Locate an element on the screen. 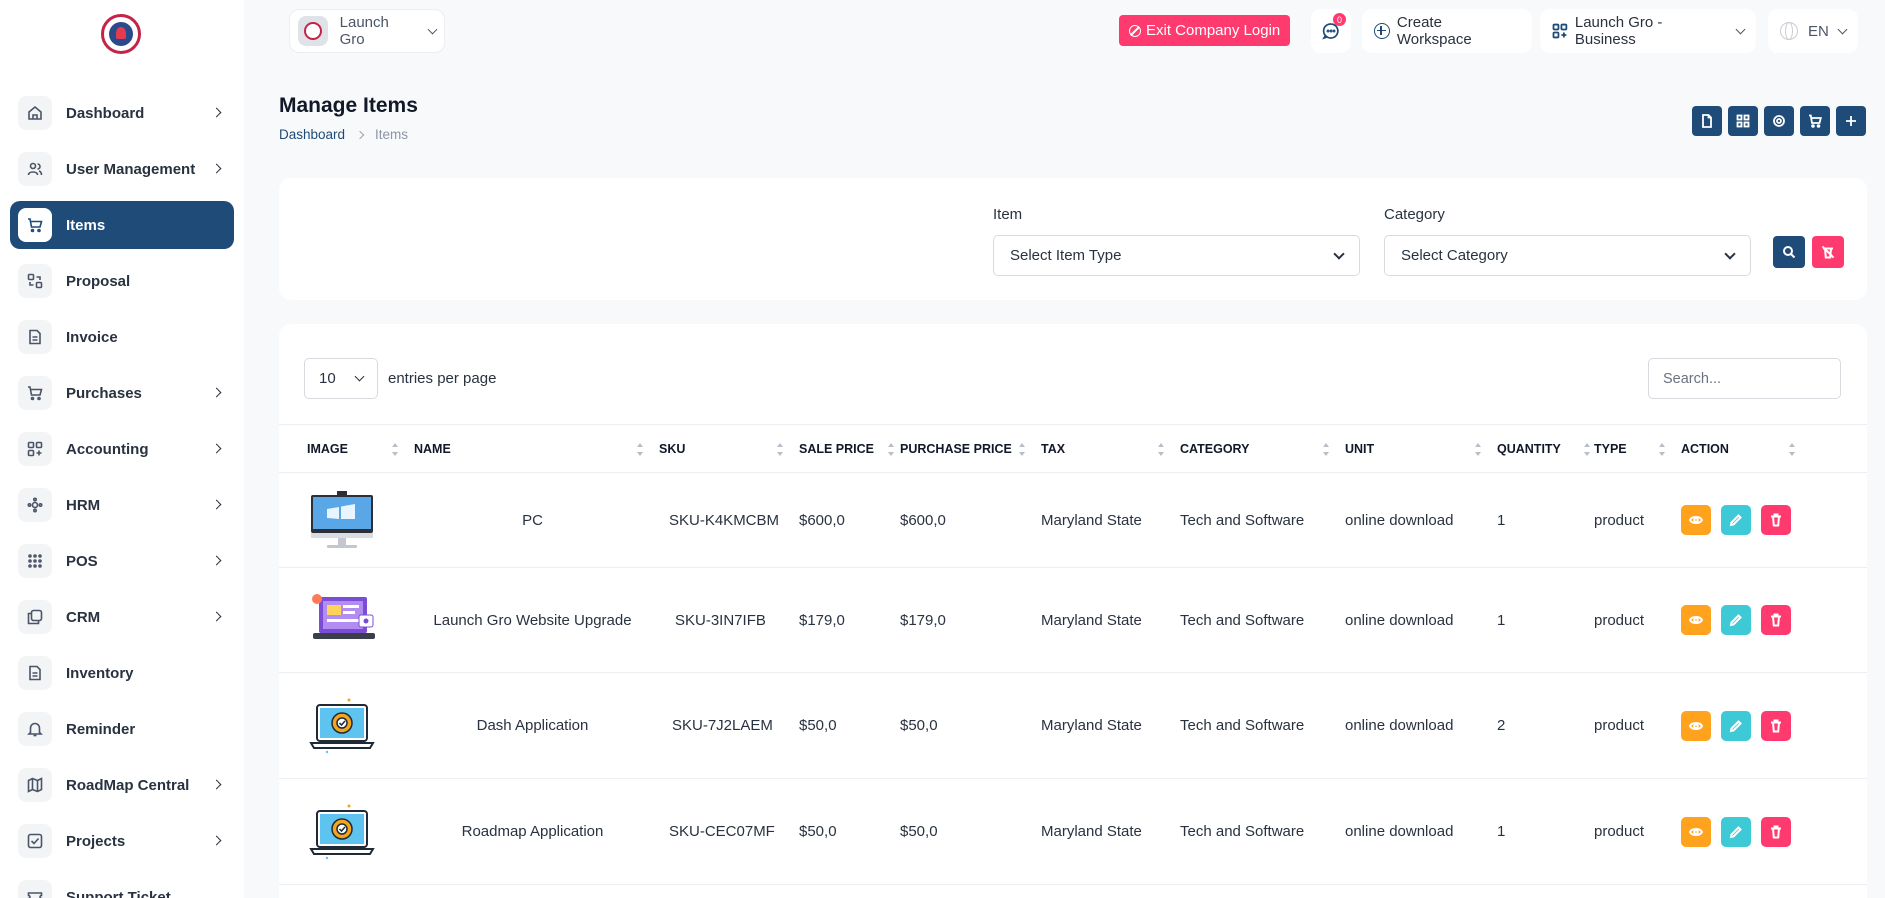 Image resolution: width=1885 pixels, height=898 pixels. sidebar-item-purchases: Purchases is located at coordinates (122, 393).